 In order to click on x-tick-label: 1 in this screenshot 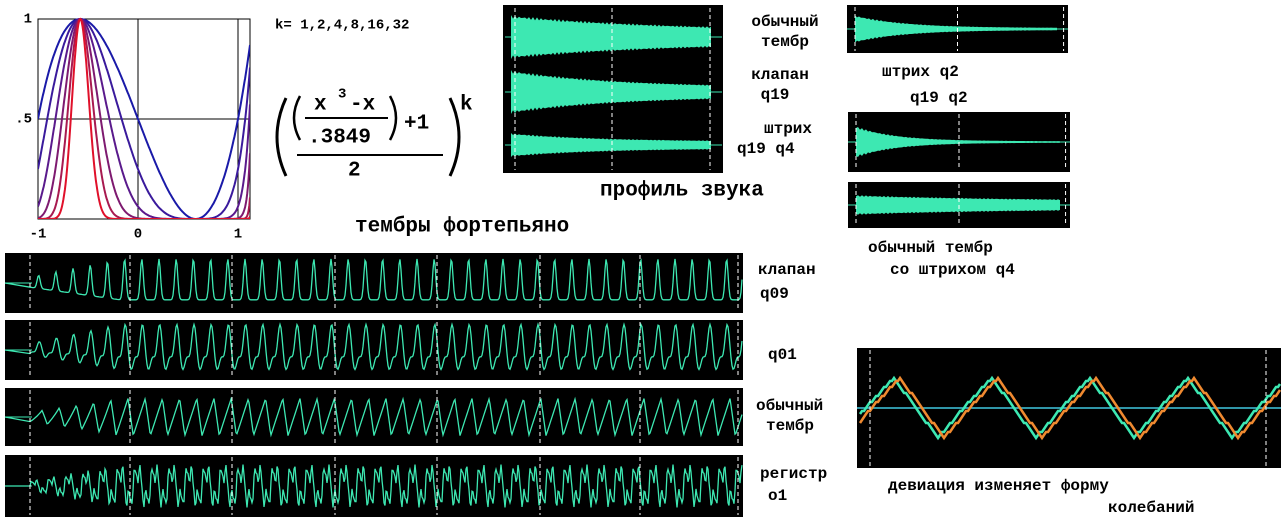, I will do `click(238, 235)`.